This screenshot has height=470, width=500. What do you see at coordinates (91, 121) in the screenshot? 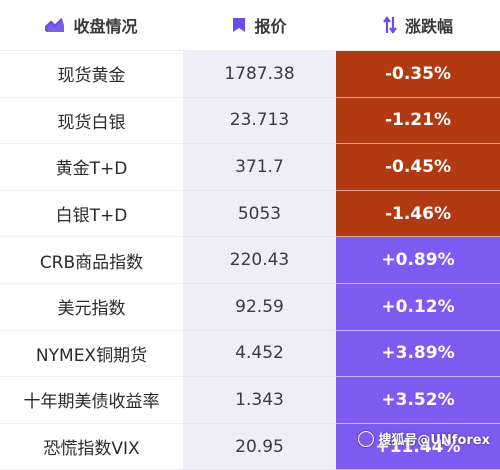
I see `instrument-name: 现货白银` at bounding box center [91, 121].